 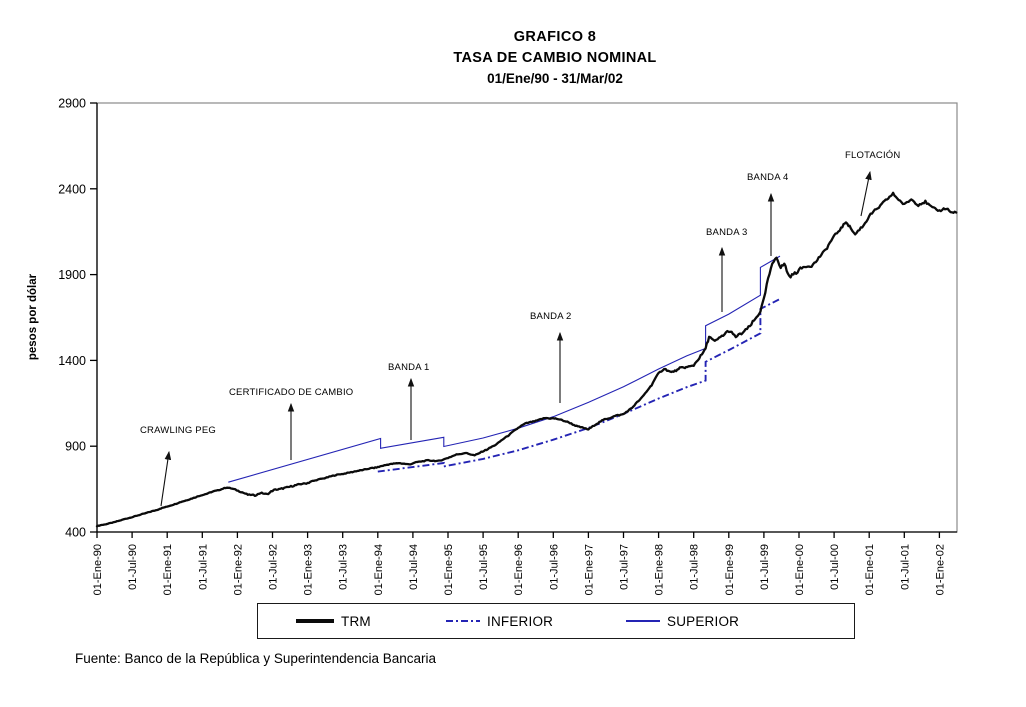 I want to click on x-tick-label: 01-Ene-99, so click(x=730, y=569).